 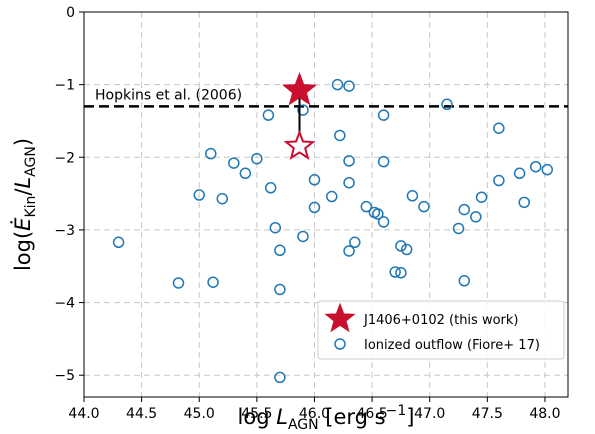 What do you see at coordinates (70, 13) in the screenshot?
I see `y-tick-label: 0` at bounding box center [70, 13].